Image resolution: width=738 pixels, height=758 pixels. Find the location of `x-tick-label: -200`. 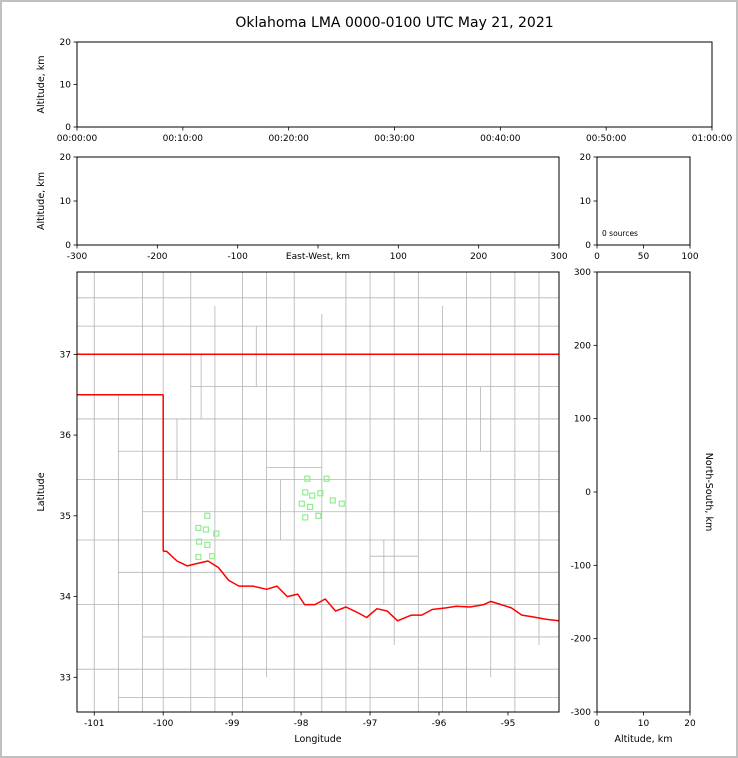

x-tick-label: -200 is located at coordinates (157, 257).